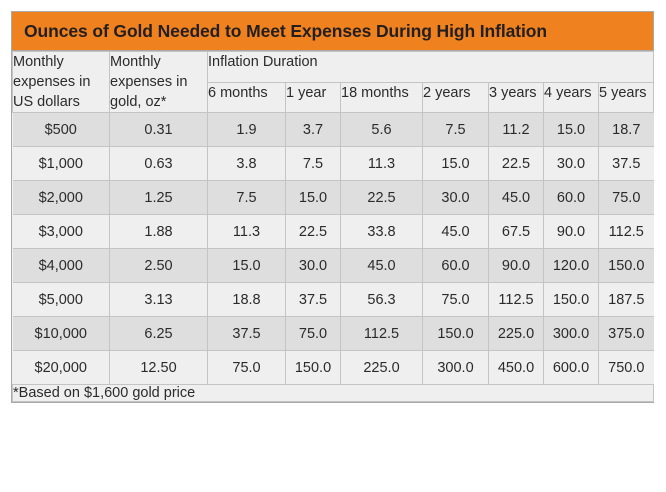  Describe the element at coordinates (455, 97) in the screenshot. I see `header-duration-2-years: 2 years` at that location.